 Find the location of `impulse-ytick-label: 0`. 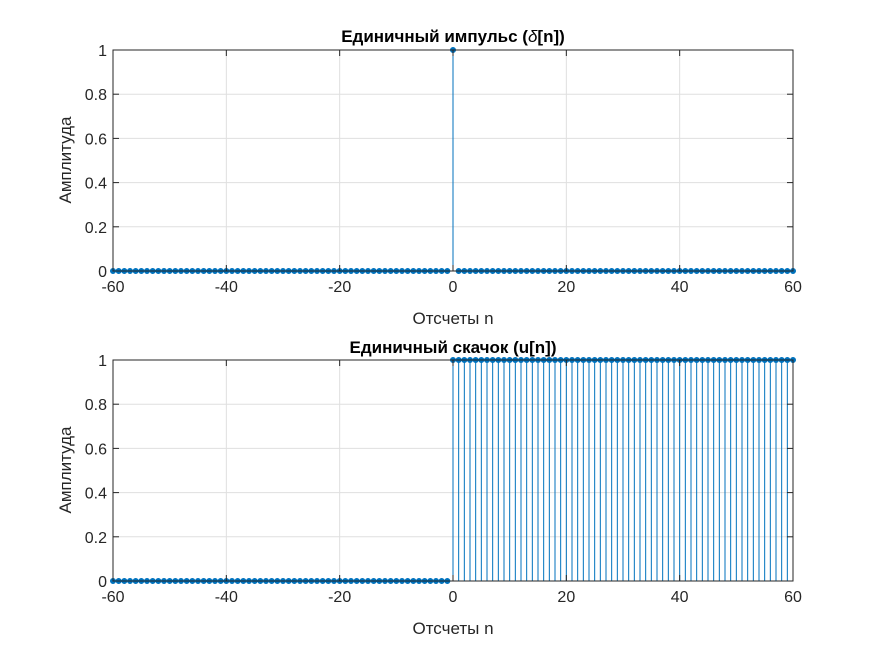

impulse-ytick-label: 0 is located at coordinates (102, 272).